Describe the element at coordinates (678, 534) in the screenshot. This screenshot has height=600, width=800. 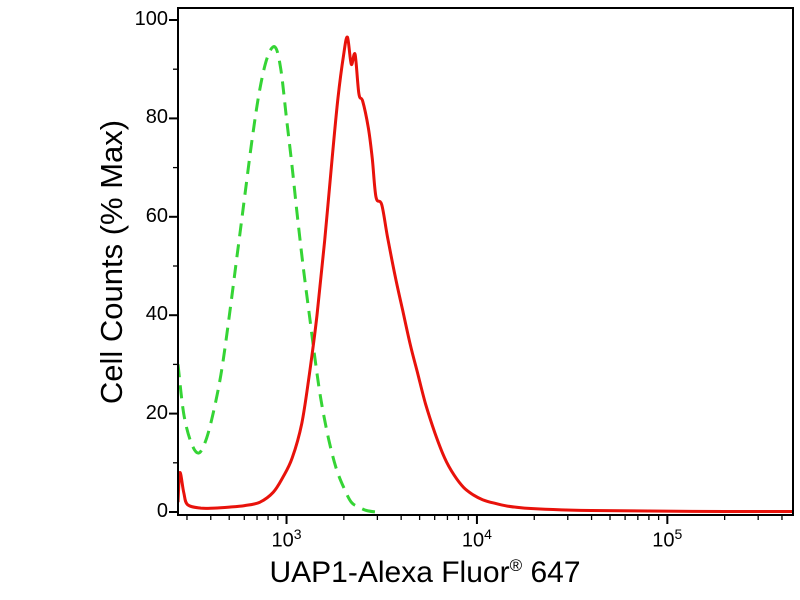
I see `x-tick-exponent: 5` at that location.